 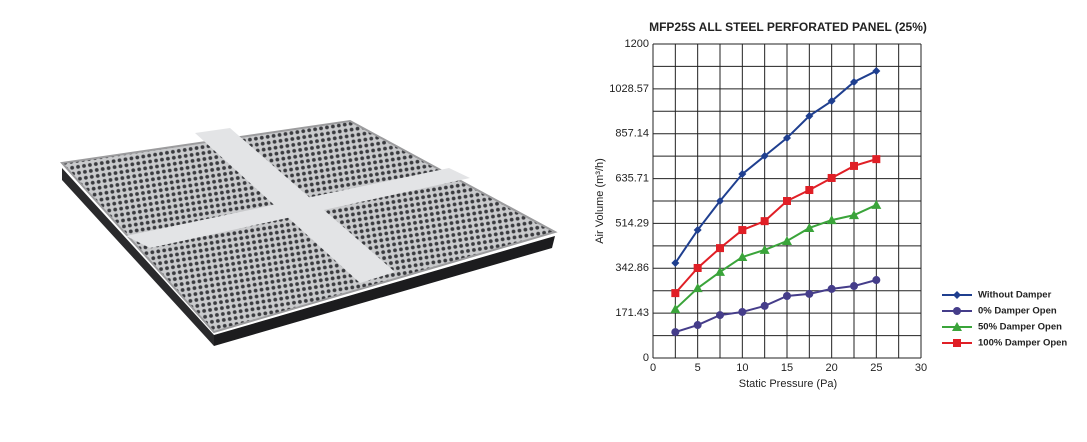 What do you see at coordinates (832, 368) in the screenshot?
I see `x-tick-label: 20` at bounding box center [832, 368].